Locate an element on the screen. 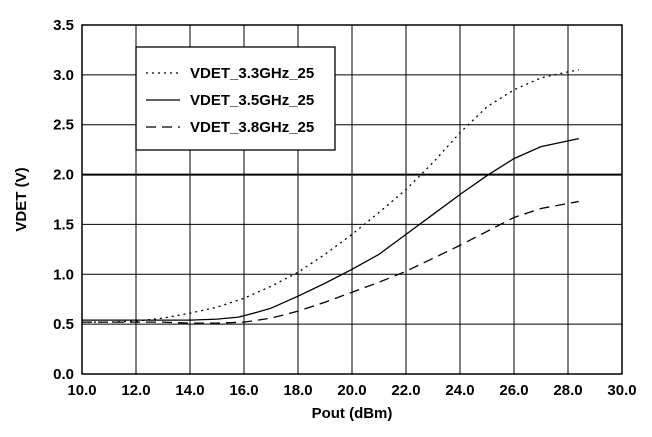 This screenshot has width=652, height=437. legend-box is located at coordinates (235, 98).